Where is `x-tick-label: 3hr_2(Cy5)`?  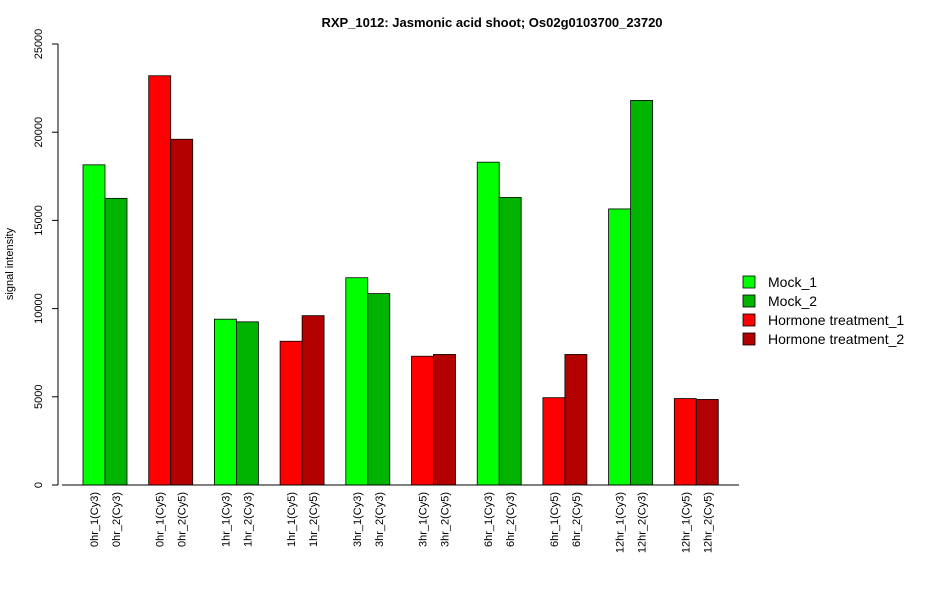
x-tick-label: 3hr_2(Cy5) is located at coordinates (446, 519).